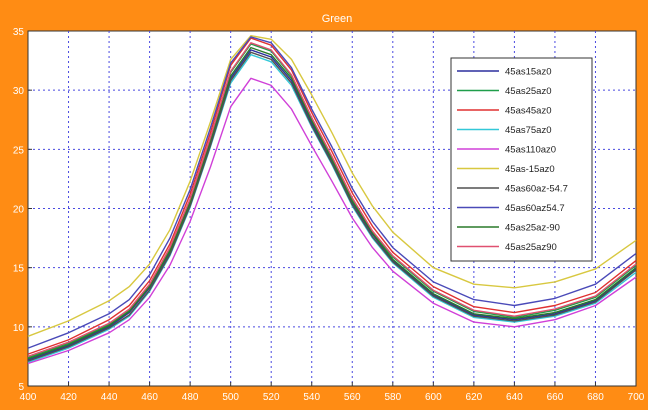 Image resolution: width=648 pixels, height=410 pixels. What do you see at coordinates (28, 397) in the screenshot?
I see `x-tick-label: 400` at bounding box center [28, 397].